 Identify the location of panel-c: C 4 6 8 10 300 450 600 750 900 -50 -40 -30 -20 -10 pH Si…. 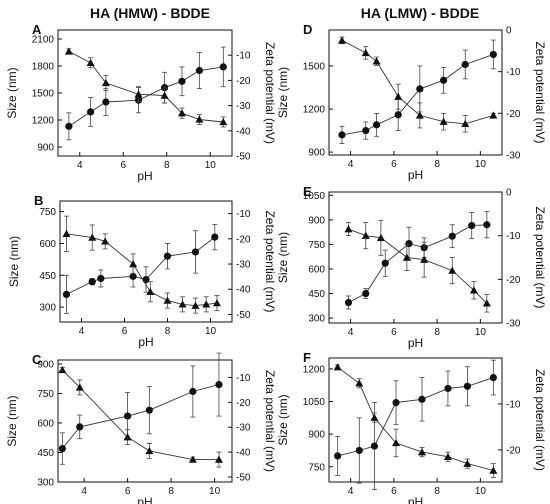
(141, 428).